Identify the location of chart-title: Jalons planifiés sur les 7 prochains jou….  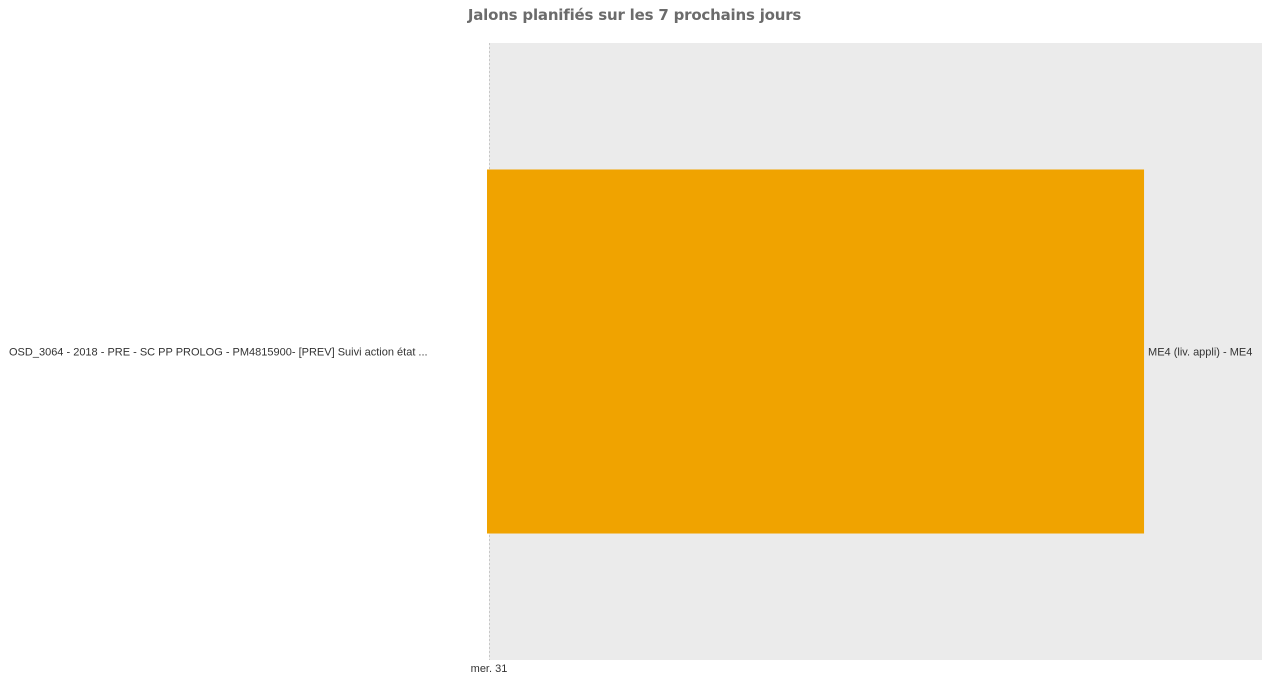
(634, 15).